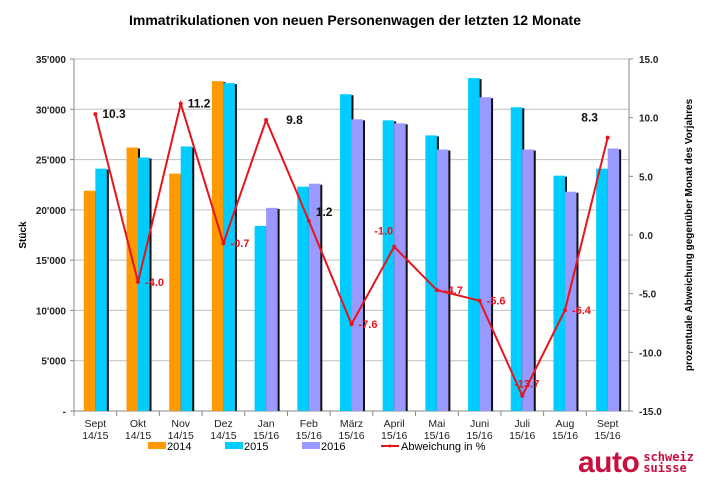 The image size is (710, 493). Describe the element at coordinates (479, 424) in the screenshot. I see `x-tick-label: Juni` at that location.